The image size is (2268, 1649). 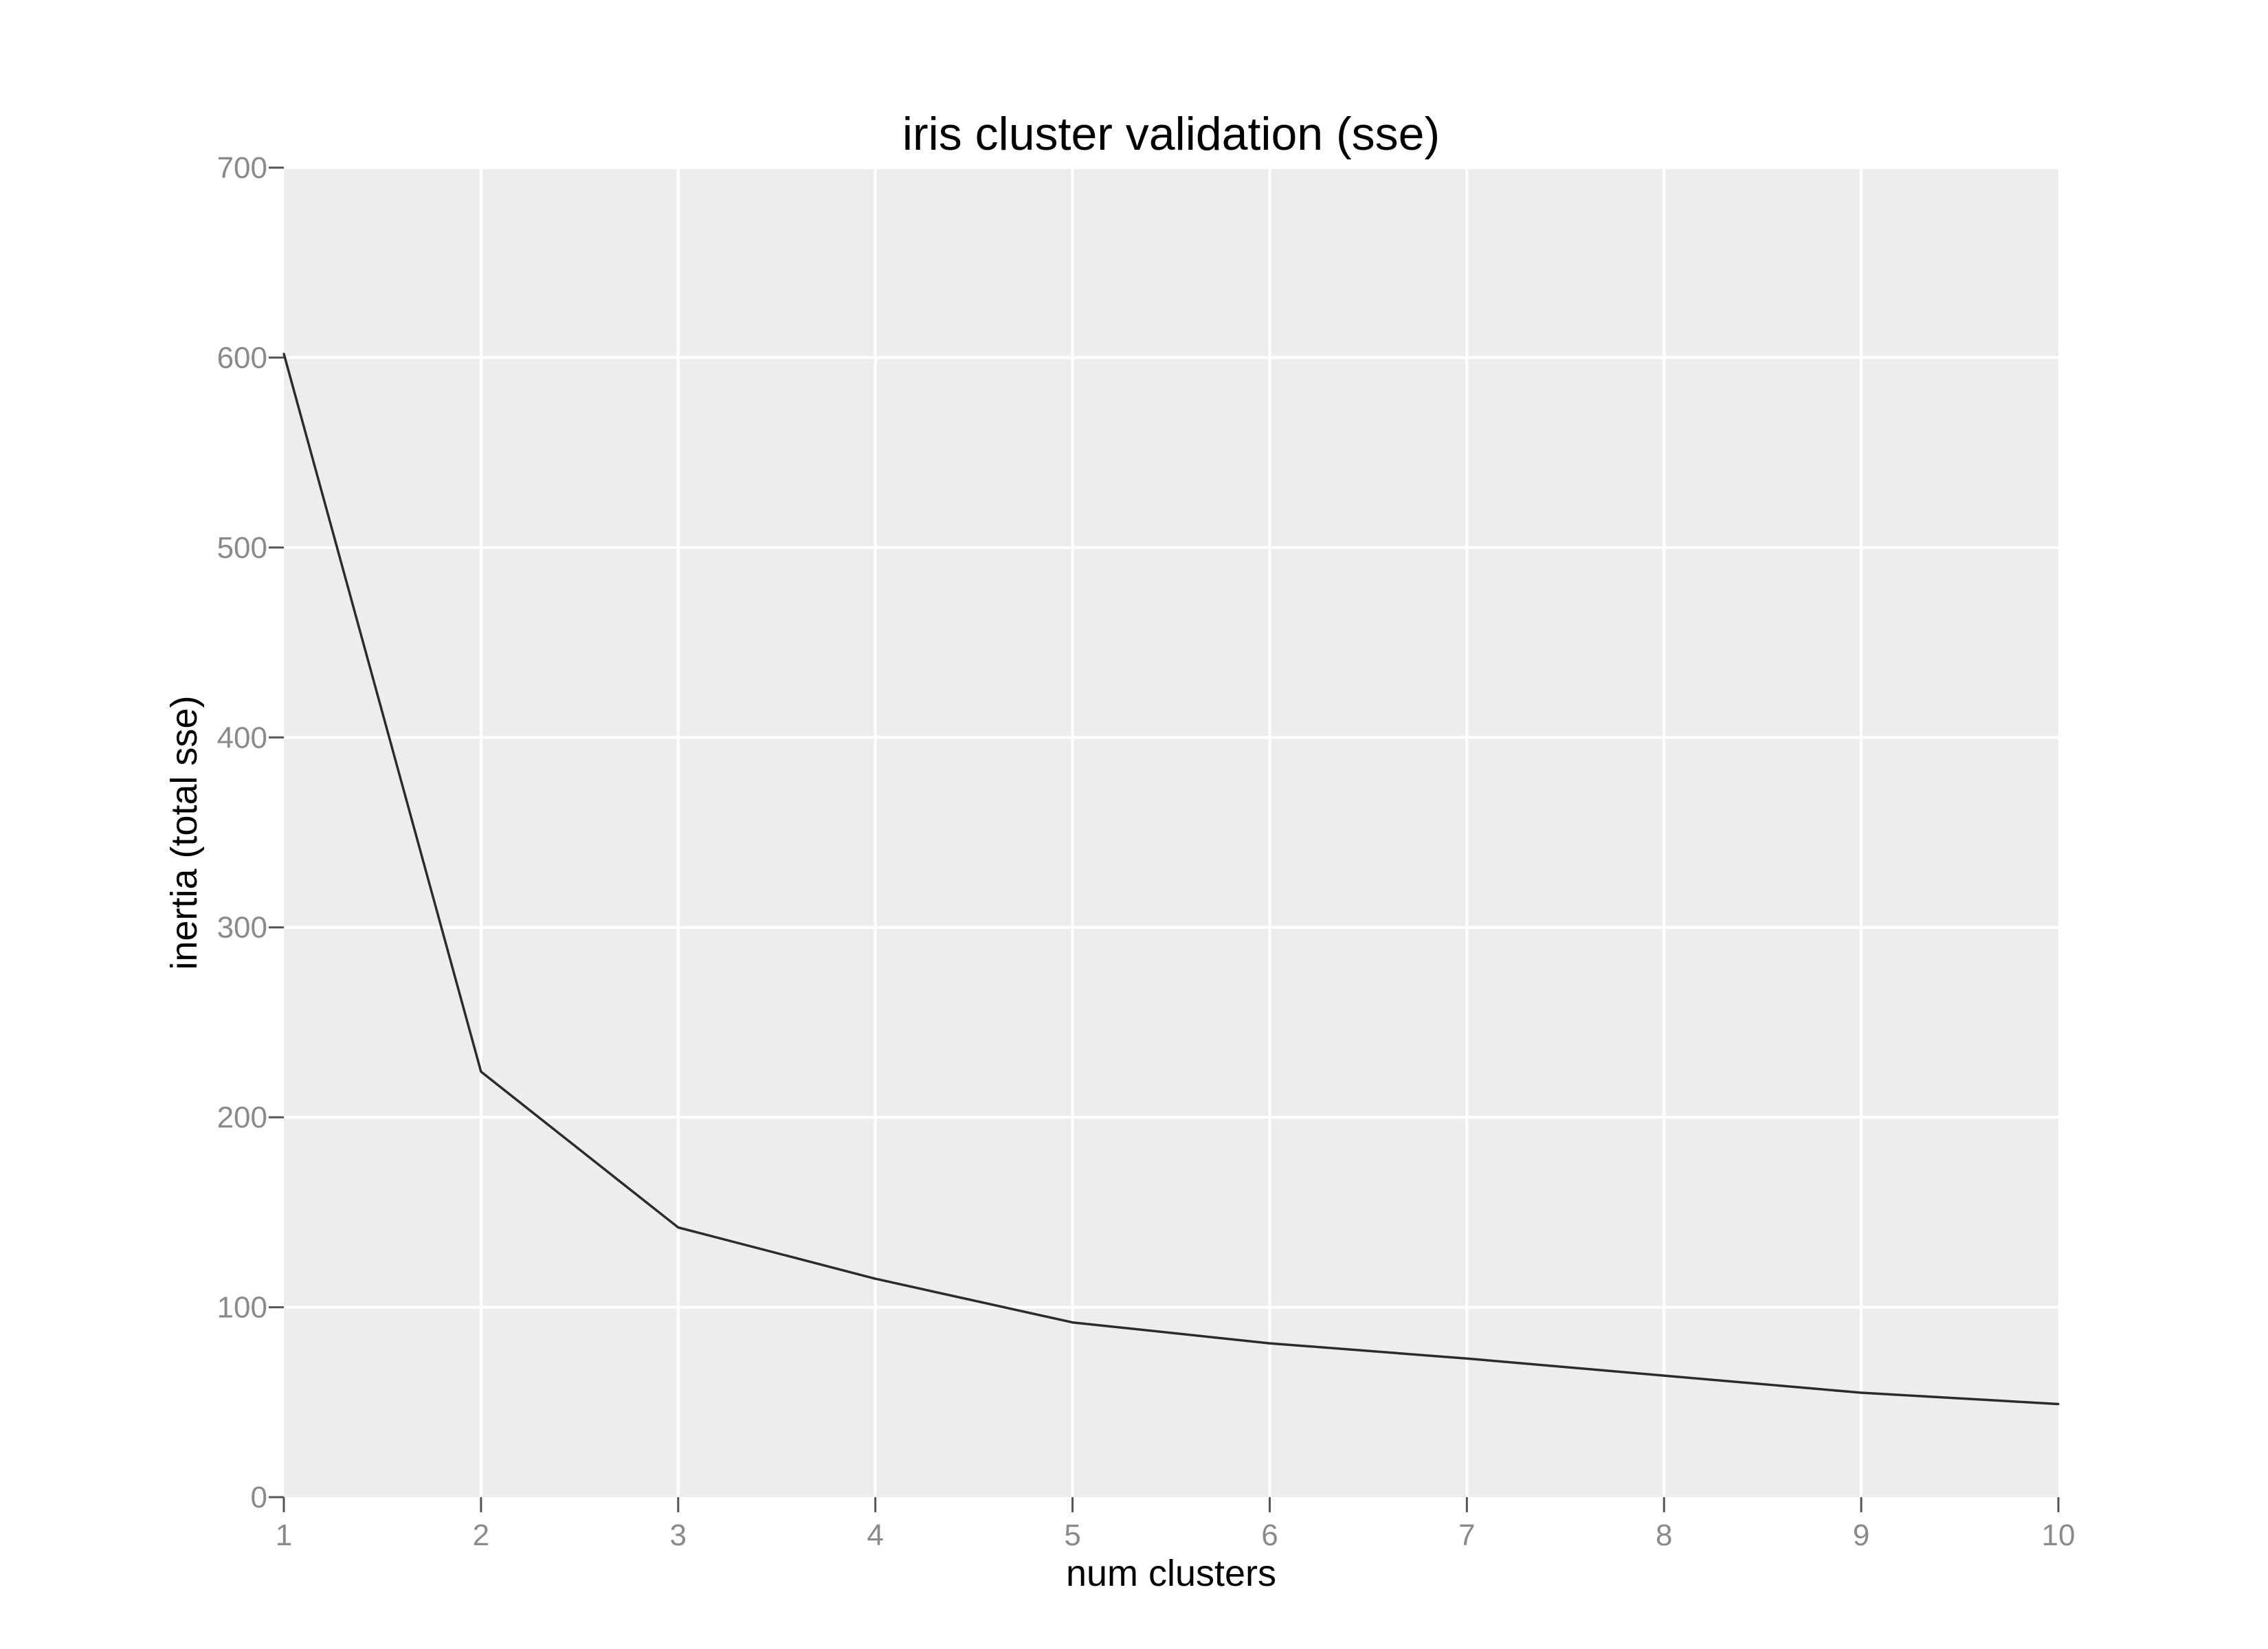 I want to click on y-axis-label: inertia (total sse), so click(x=184, y=832).